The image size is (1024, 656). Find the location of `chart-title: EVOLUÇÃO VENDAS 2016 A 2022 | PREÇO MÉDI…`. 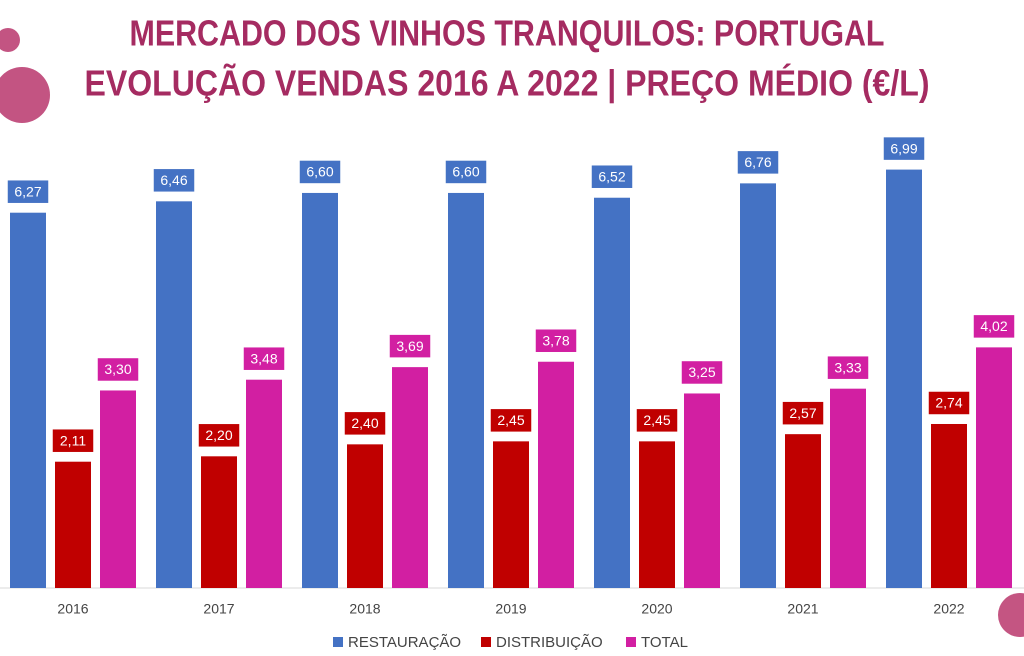

chart-title: EVOLUÇÃO VENDAS 2016 A 2022 | PREÇO MÉDI… is located at coordinates (507, 83).